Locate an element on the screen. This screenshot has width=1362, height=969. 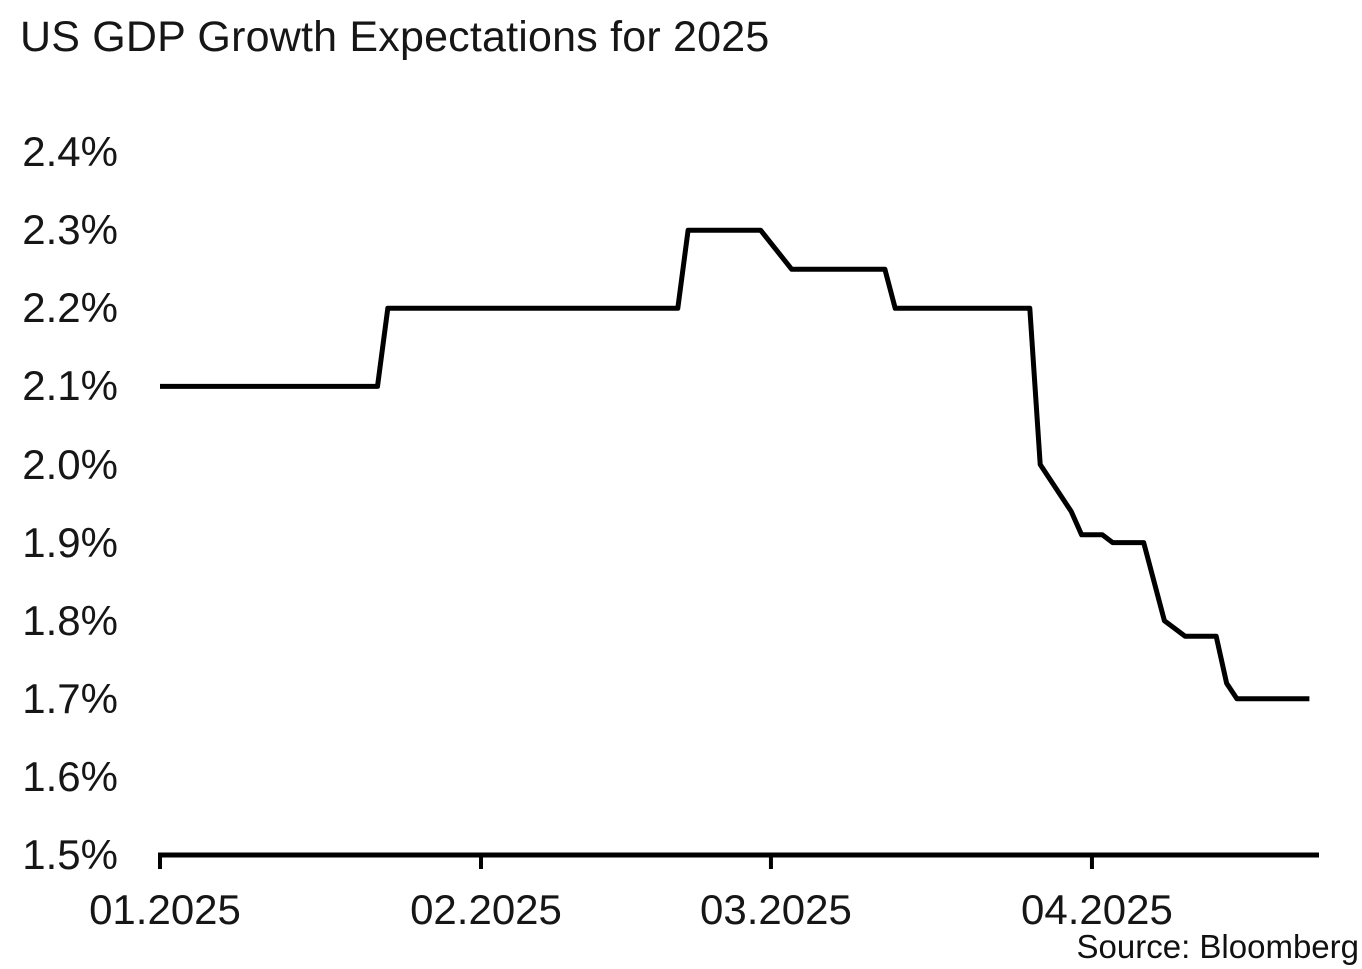
y-tick-label: 1.9% is located at coordinates (70, 542).